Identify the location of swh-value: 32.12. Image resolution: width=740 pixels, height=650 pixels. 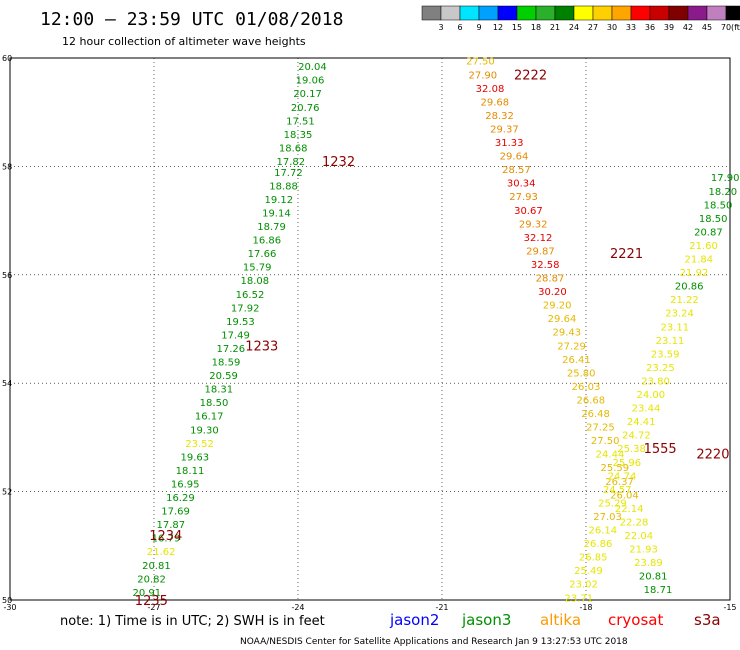
(538, 238).